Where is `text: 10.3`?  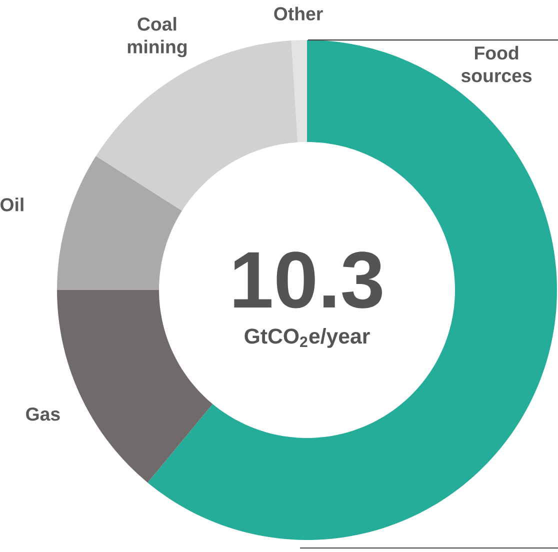
text: 10.3 is located at coordinates (308, 280).